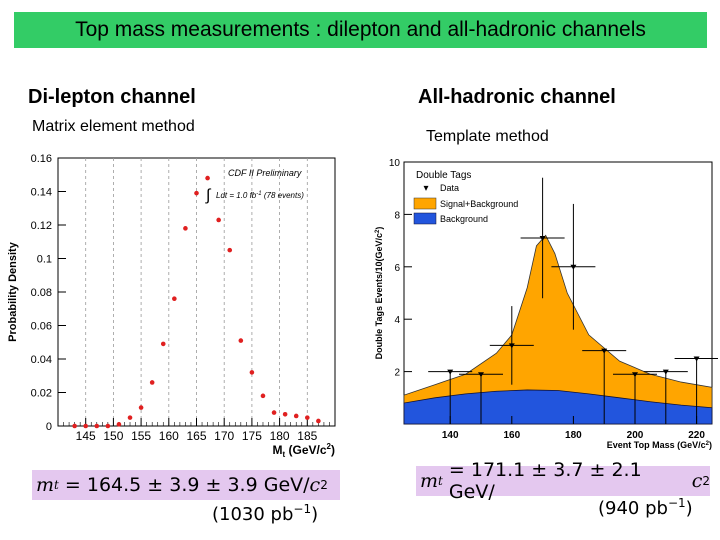 The image size is (720, 540). What do you see at coordinates (41, 226) in the screenshot?
I see `y-tick-label: 0.12` at bounding box center [41, 226].